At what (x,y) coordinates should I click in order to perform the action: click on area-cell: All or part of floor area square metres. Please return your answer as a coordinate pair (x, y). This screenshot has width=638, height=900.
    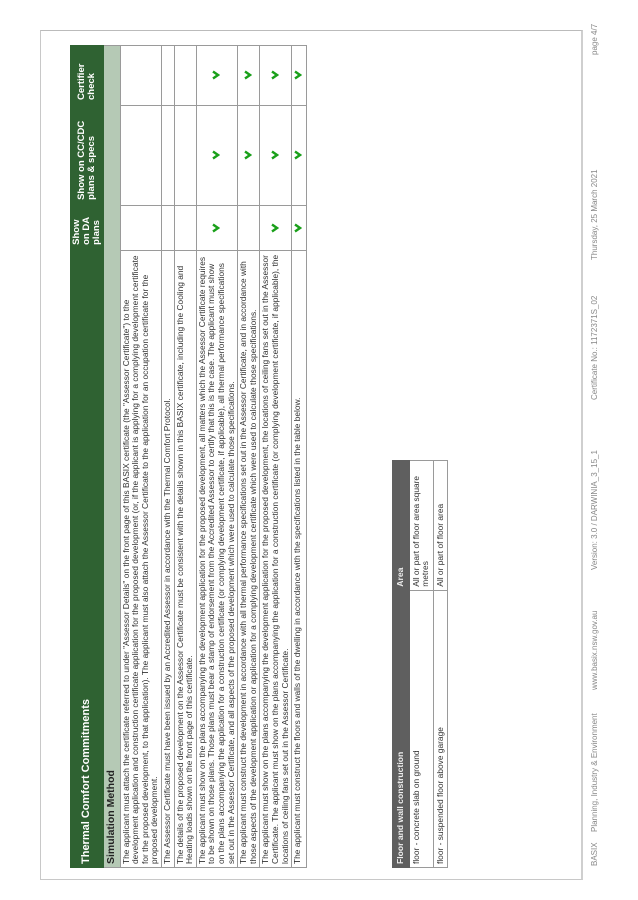
    Looking at the image, I should click on (421, 525).